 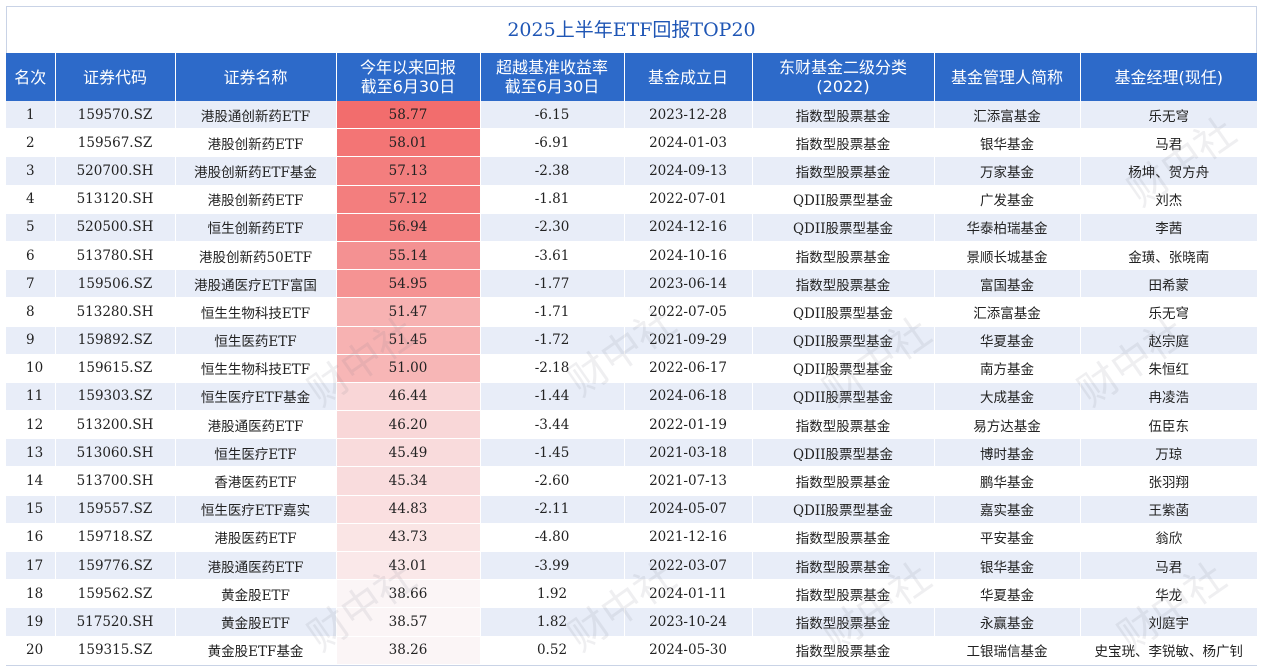 I want to click on rank-cell: 5, so click(x=31, y=227).